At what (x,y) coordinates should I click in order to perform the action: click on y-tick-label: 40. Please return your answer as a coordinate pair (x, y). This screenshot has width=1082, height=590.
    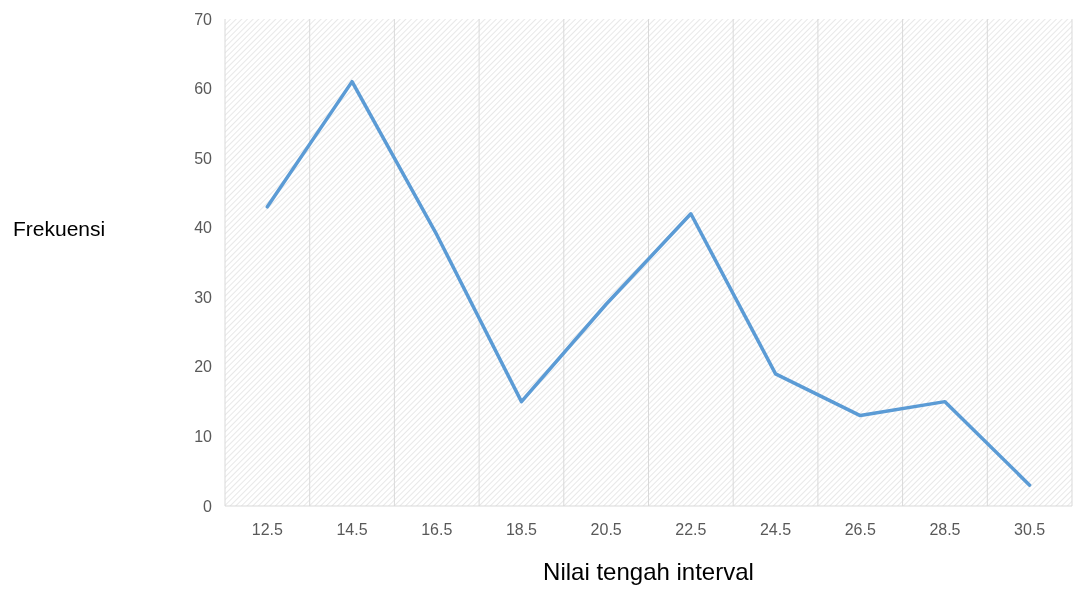
    Looking at the image, I should click on (203, 228).